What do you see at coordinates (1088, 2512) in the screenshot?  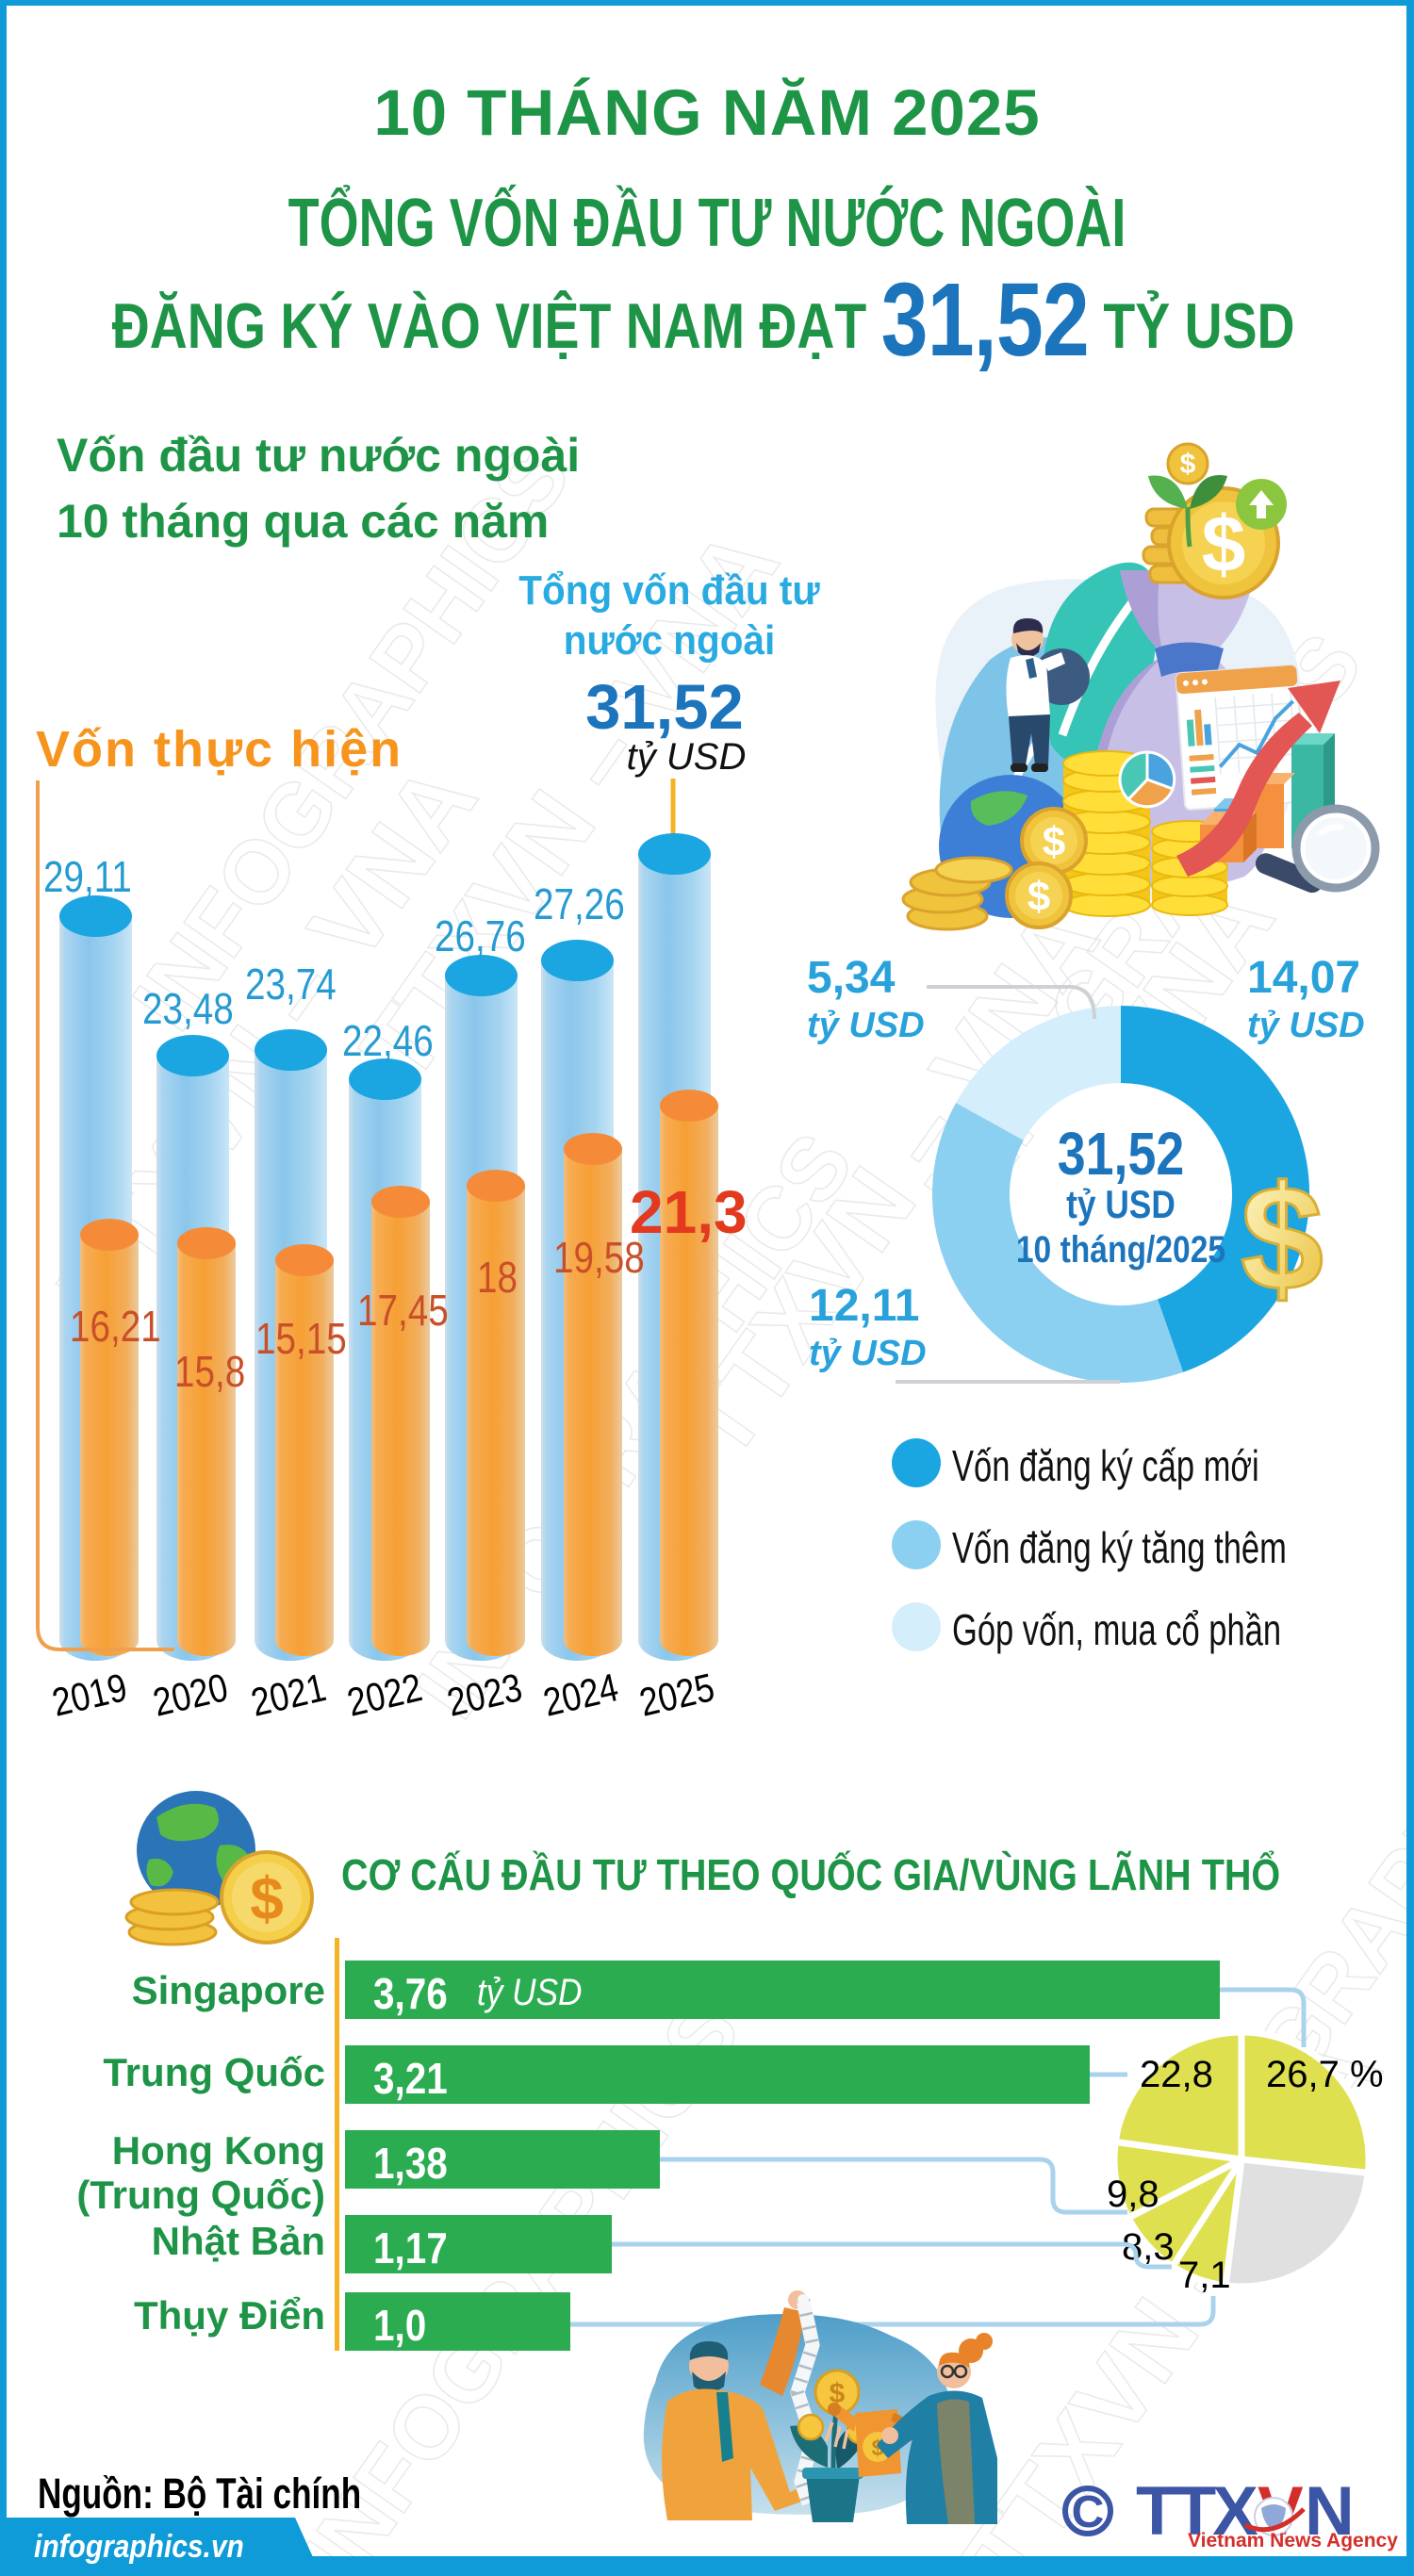 I see `svg-text: C` at bounding box center [1088, 2512].